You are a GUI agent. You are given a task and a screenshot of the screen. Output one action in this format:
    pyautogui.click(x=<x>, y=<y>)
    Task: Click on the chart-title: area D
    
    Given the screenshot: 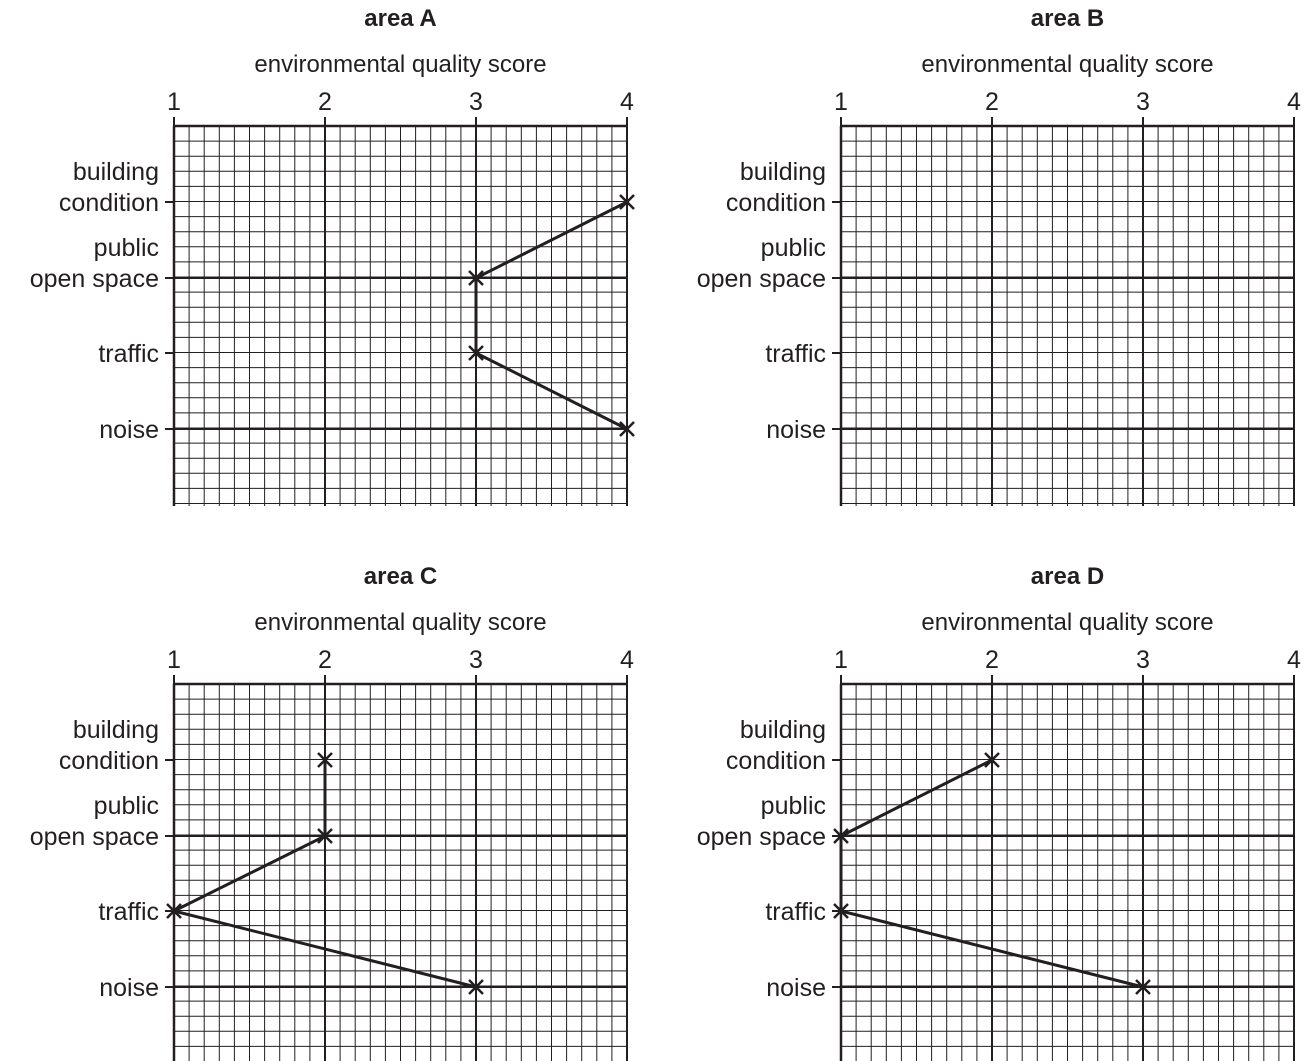 What is the action you would take?
    pyautogui.click(x=1067, y=576)
    